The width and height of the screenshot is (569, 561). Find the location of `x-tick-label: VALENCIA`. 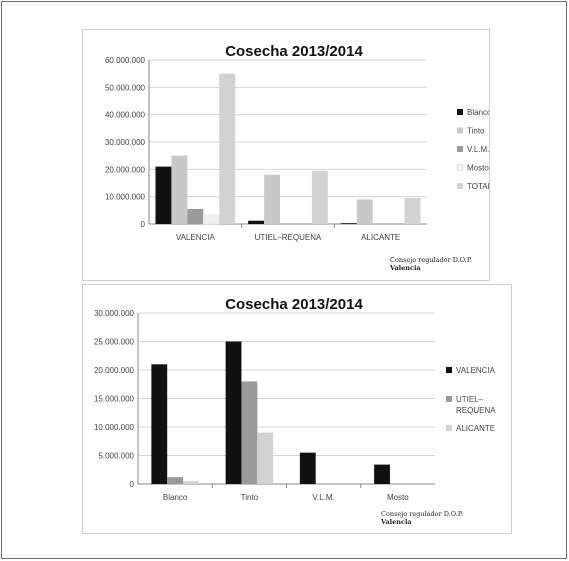

x-tick-label: VALENCIA is located at coordinates (196, 237).